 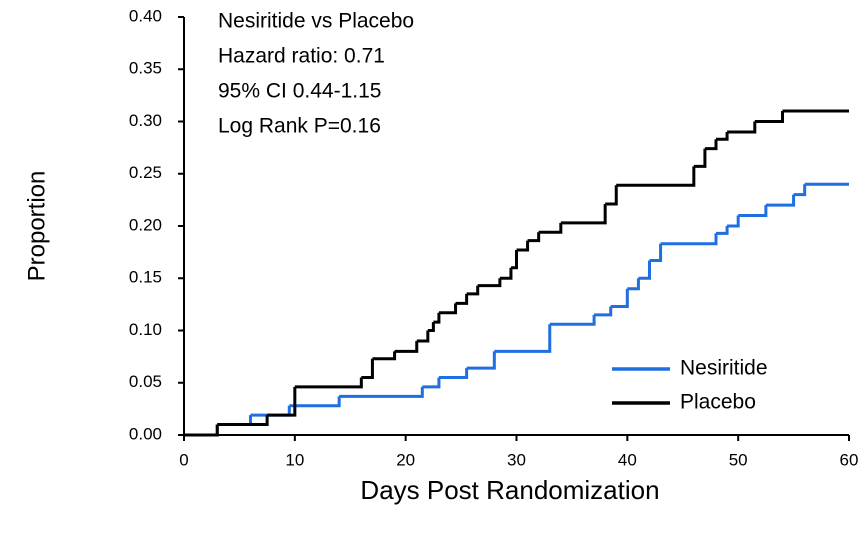 I want to click on x-tick-label: 50, so click(x=738, y=459).